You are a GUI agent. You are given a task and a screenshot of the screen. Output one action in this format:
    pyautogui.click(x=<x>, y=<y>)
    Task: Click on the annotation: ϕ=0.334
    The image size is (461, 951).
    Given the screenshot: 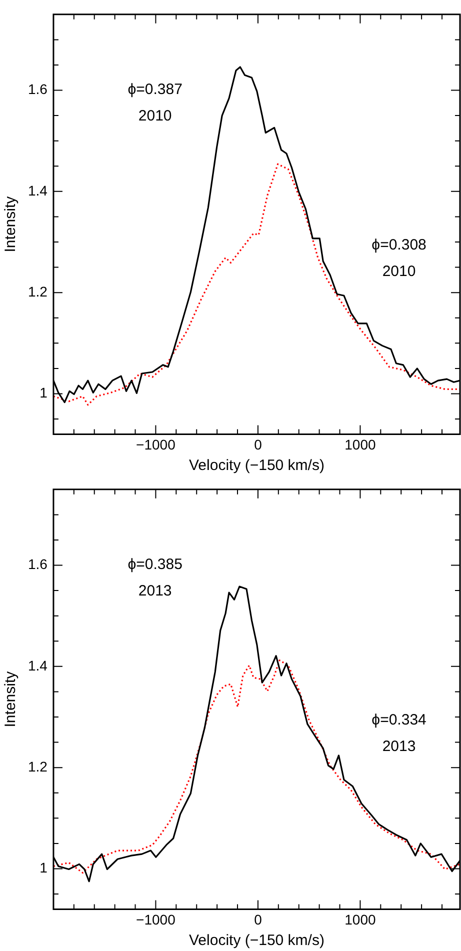 What is the action you would take?
    pyautogui.click(x=399, y=719)
    